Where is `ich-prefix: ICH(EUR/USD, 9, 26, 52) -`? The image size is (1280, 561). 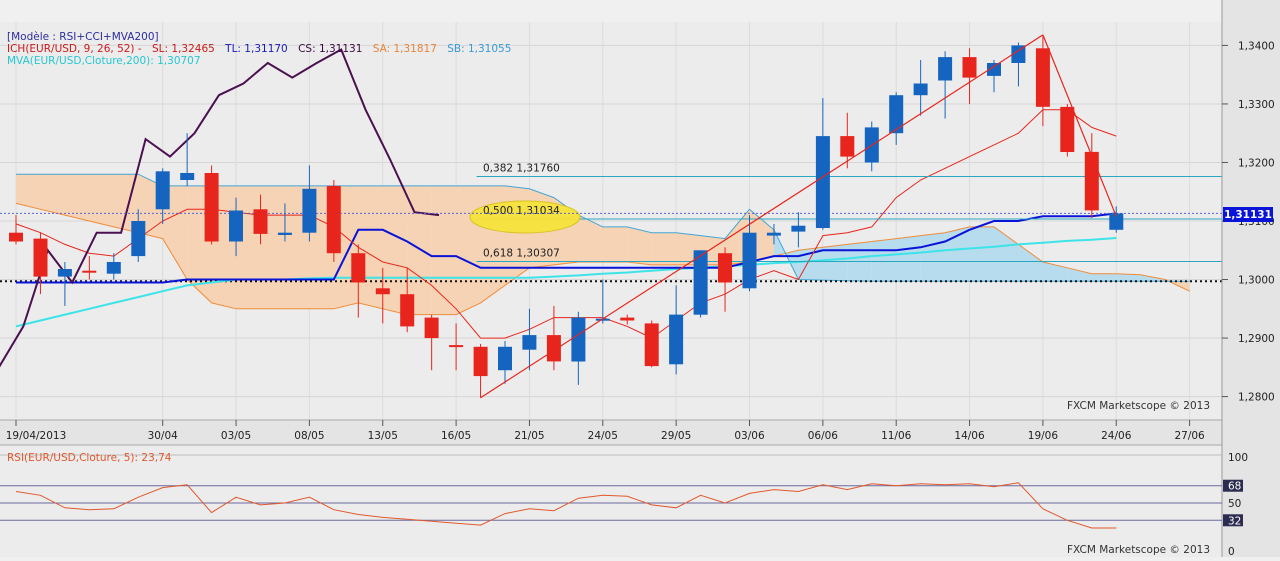
ich-prefix: ICH(EUR/USD, 9, 26, 52) - is located at coordinates (74, 49).